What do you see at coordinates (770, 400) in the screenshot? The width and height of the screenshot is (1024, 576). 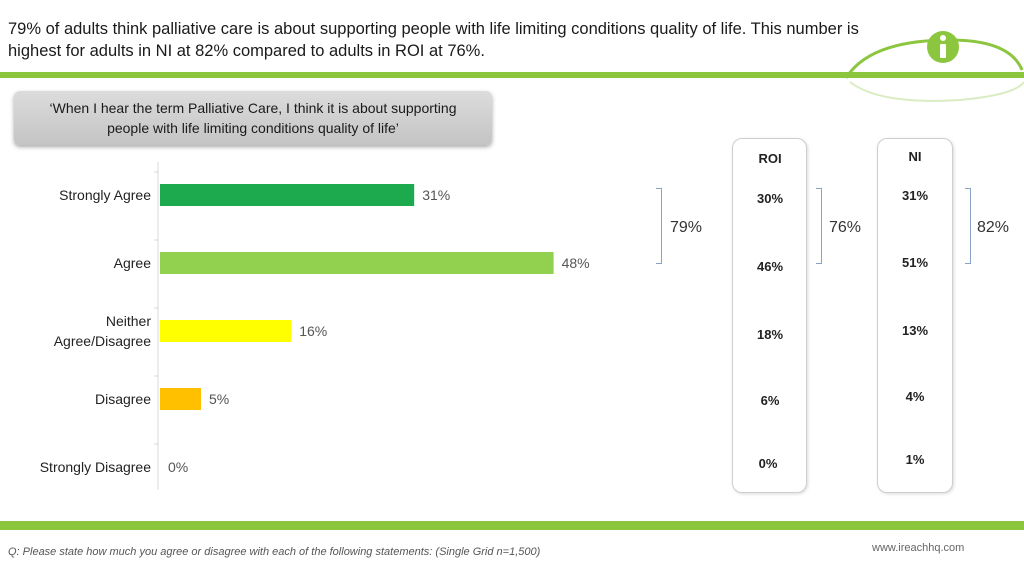 I see `roi-disagree-value: 6%` at bounding box center [770, 400].